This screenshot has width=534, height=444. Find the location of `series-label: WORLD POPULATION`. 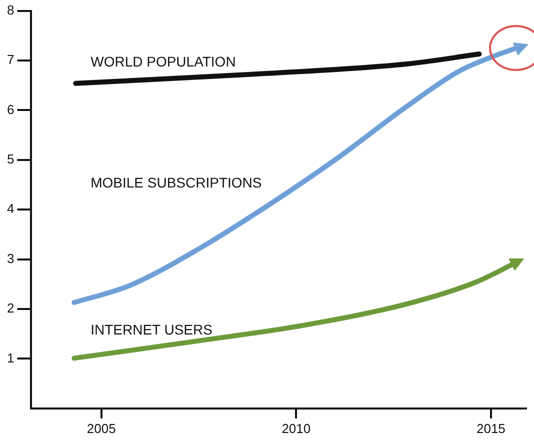

series-label: WORLD POPULATION is located at coordinates (163, 61).